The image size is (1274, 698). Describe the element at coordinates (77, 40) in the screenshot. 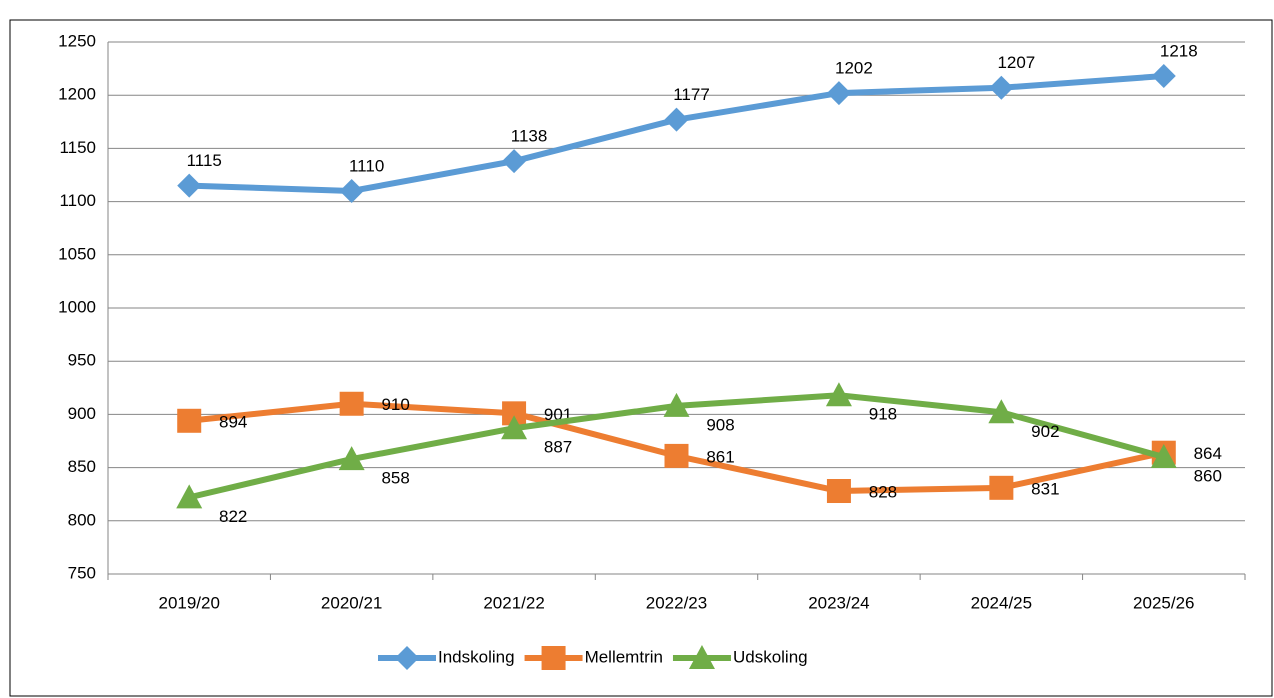

I see `y-tick-label: 1250` at that location.